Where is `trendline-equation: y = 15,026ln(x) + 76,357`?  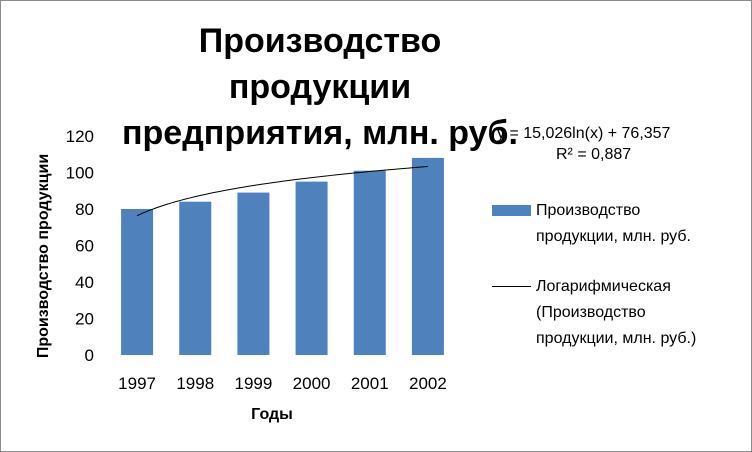 trendline-equation: y = 15,026ln(x) + 76,357 is located at coordinates (584, 133).